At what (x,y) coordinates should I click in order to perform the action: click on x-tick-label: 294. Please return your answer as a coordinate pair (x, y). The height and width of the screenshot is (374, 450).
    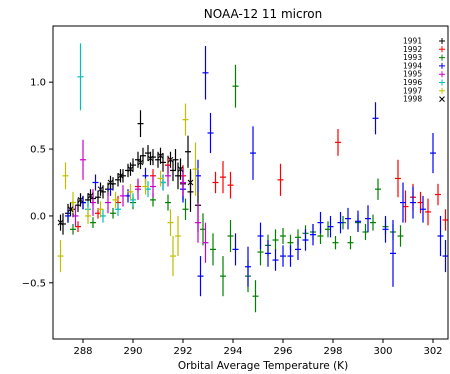
    Looking at the image, I should click on (232, 351).